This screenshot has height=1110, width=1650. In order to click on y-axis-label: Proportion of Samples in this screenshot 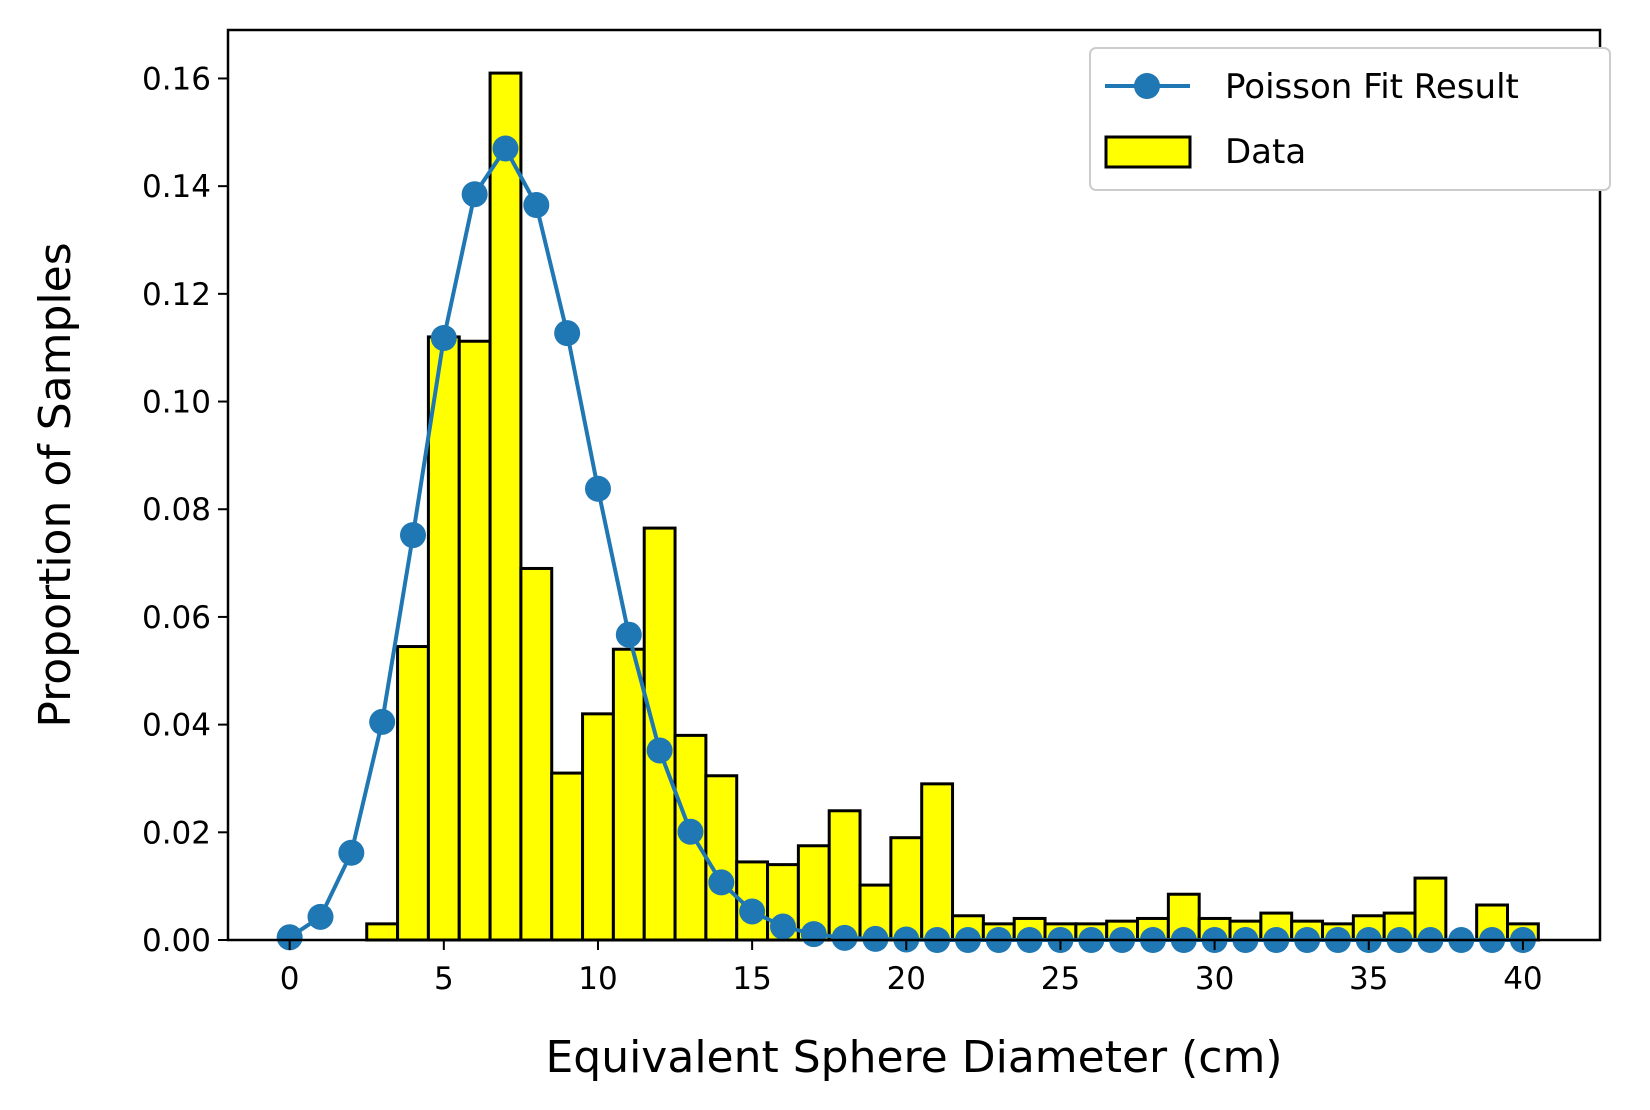, I will do `click(55, 484)`.